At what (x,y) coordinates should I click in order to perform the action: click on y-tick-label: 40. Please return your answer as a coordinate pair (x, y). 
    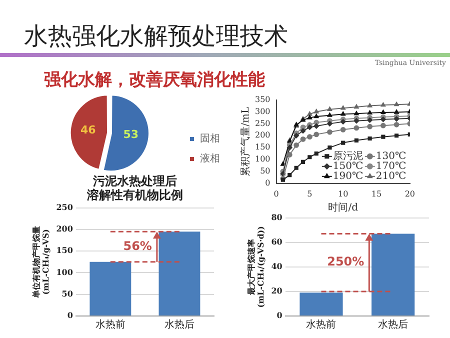
    Looking at the image, I should click on (277, 265).